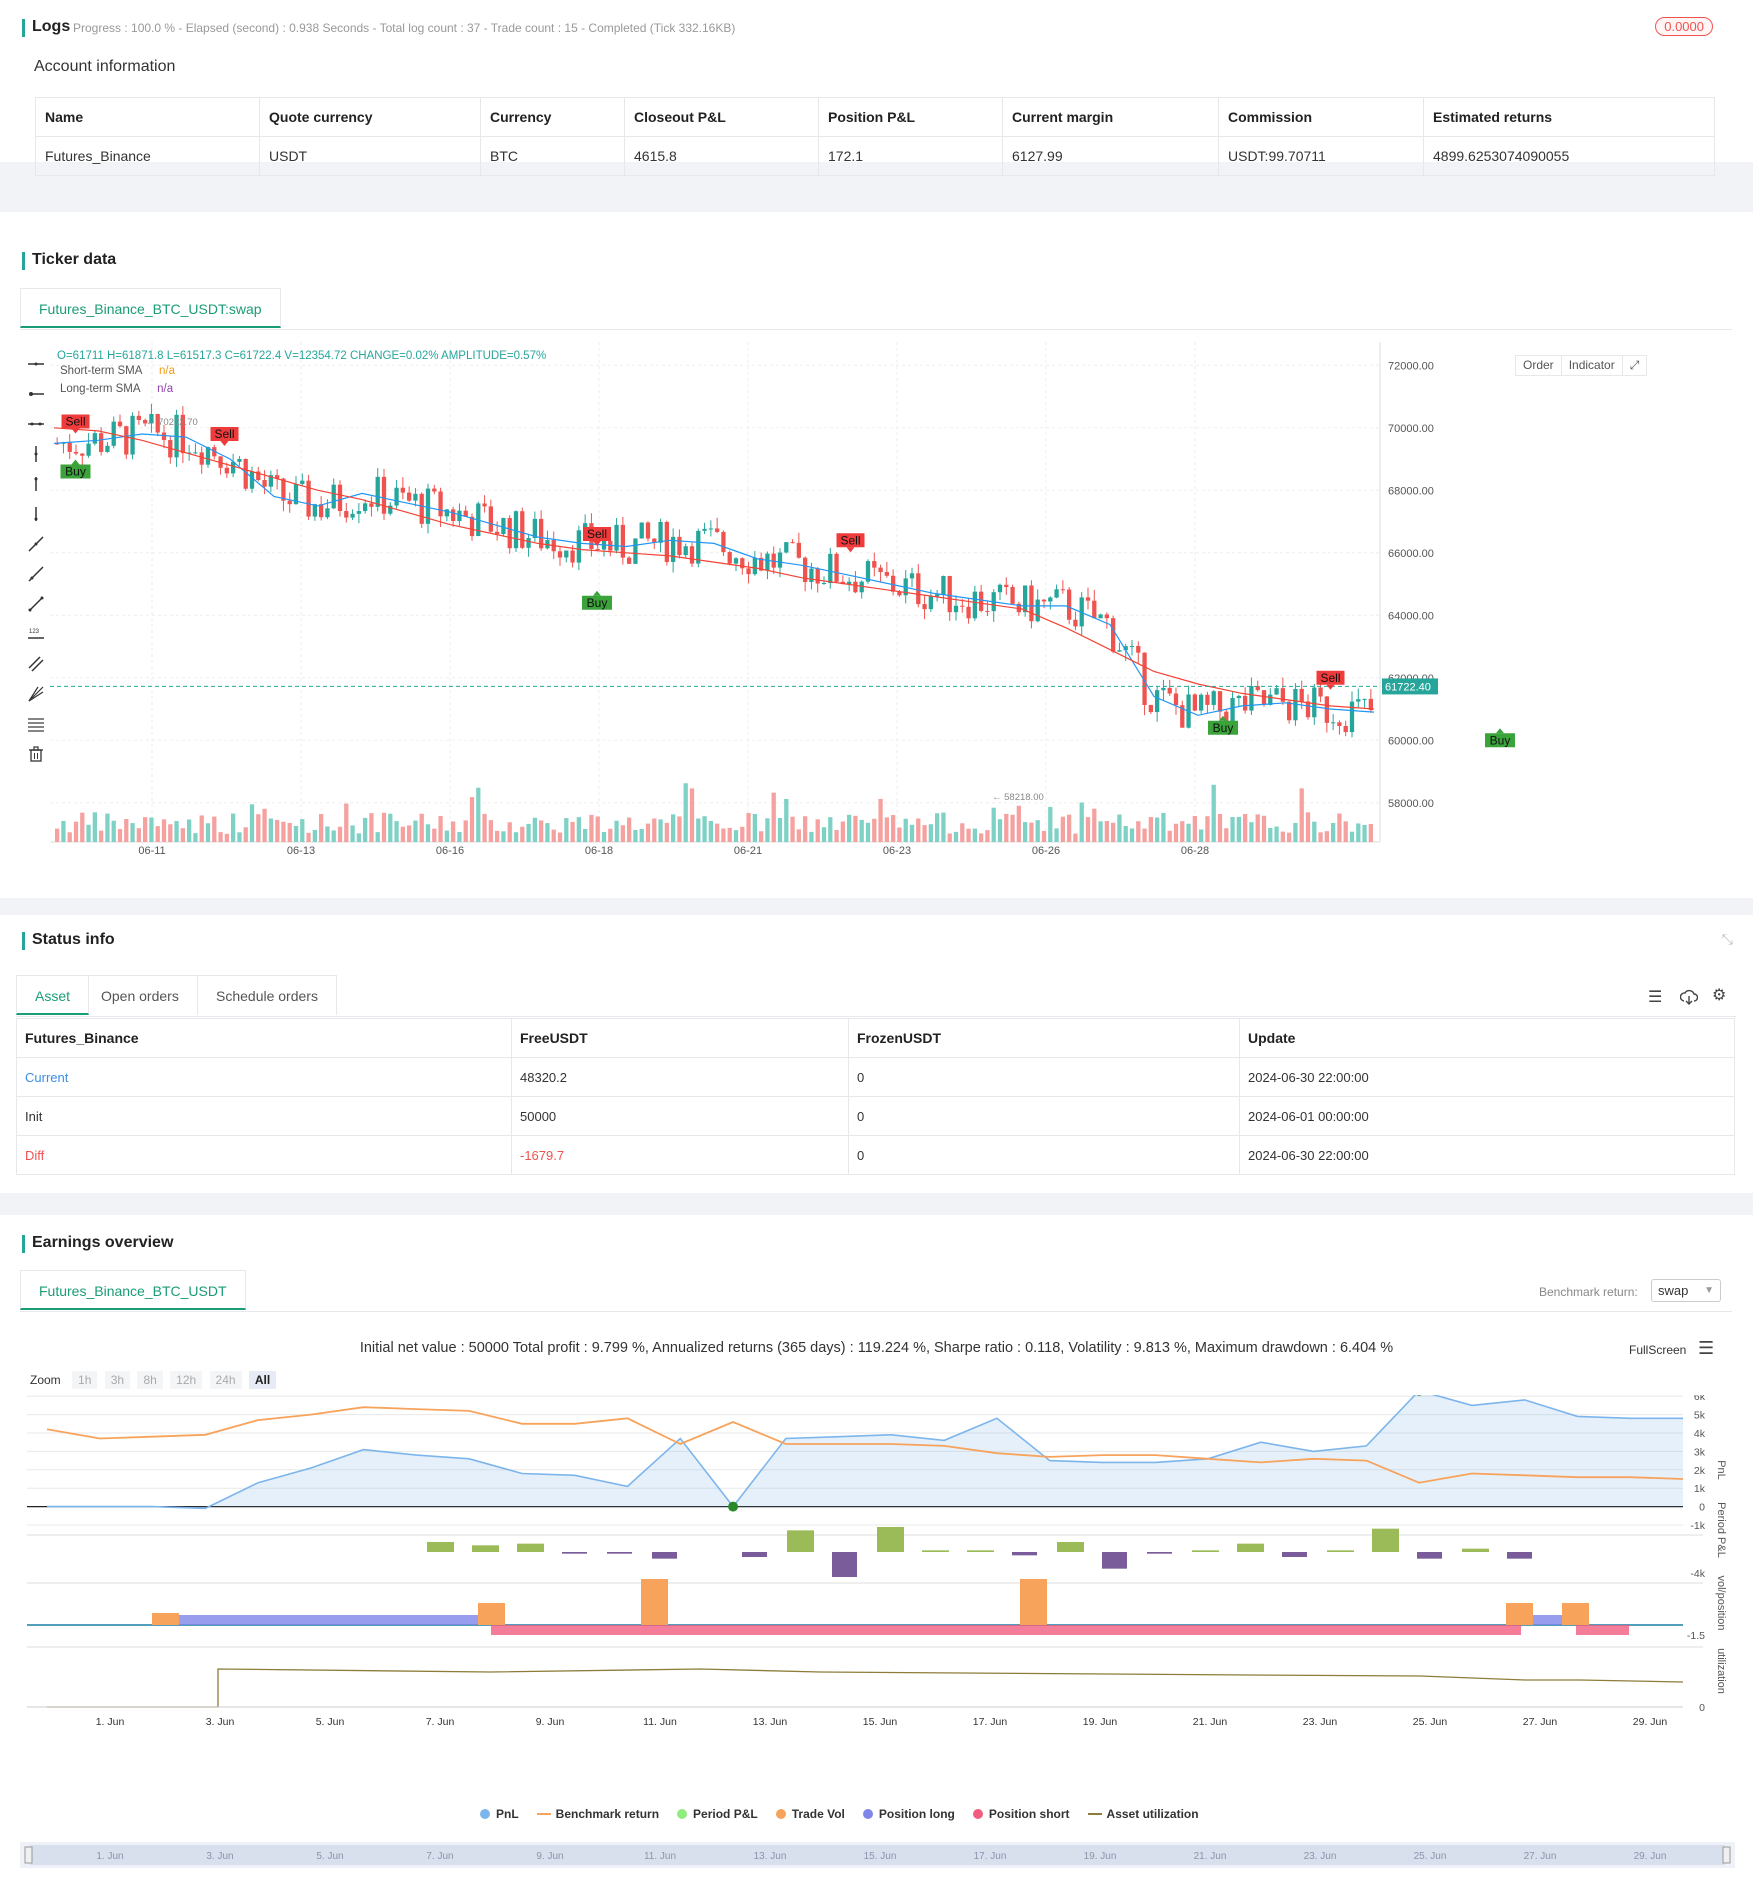  I want to click on tab-open-orders: Open orders, so click(140, 995).